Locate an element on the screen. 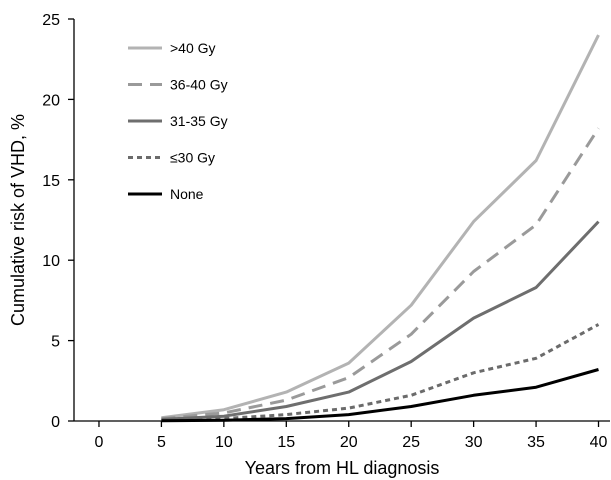  y-tick-label: 5 is located at coordinates (55, 342).